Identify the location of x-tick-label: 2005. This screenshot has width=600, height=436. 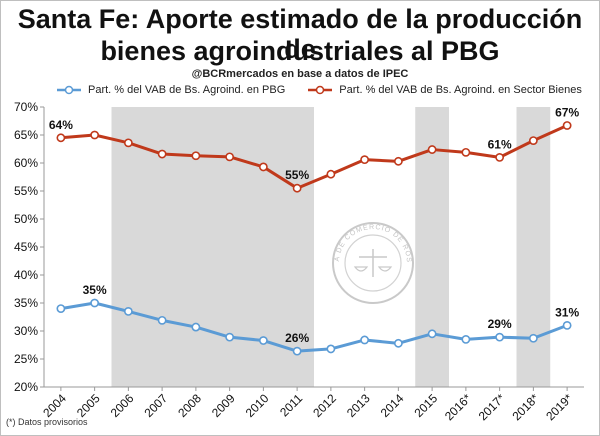
(88, 405).